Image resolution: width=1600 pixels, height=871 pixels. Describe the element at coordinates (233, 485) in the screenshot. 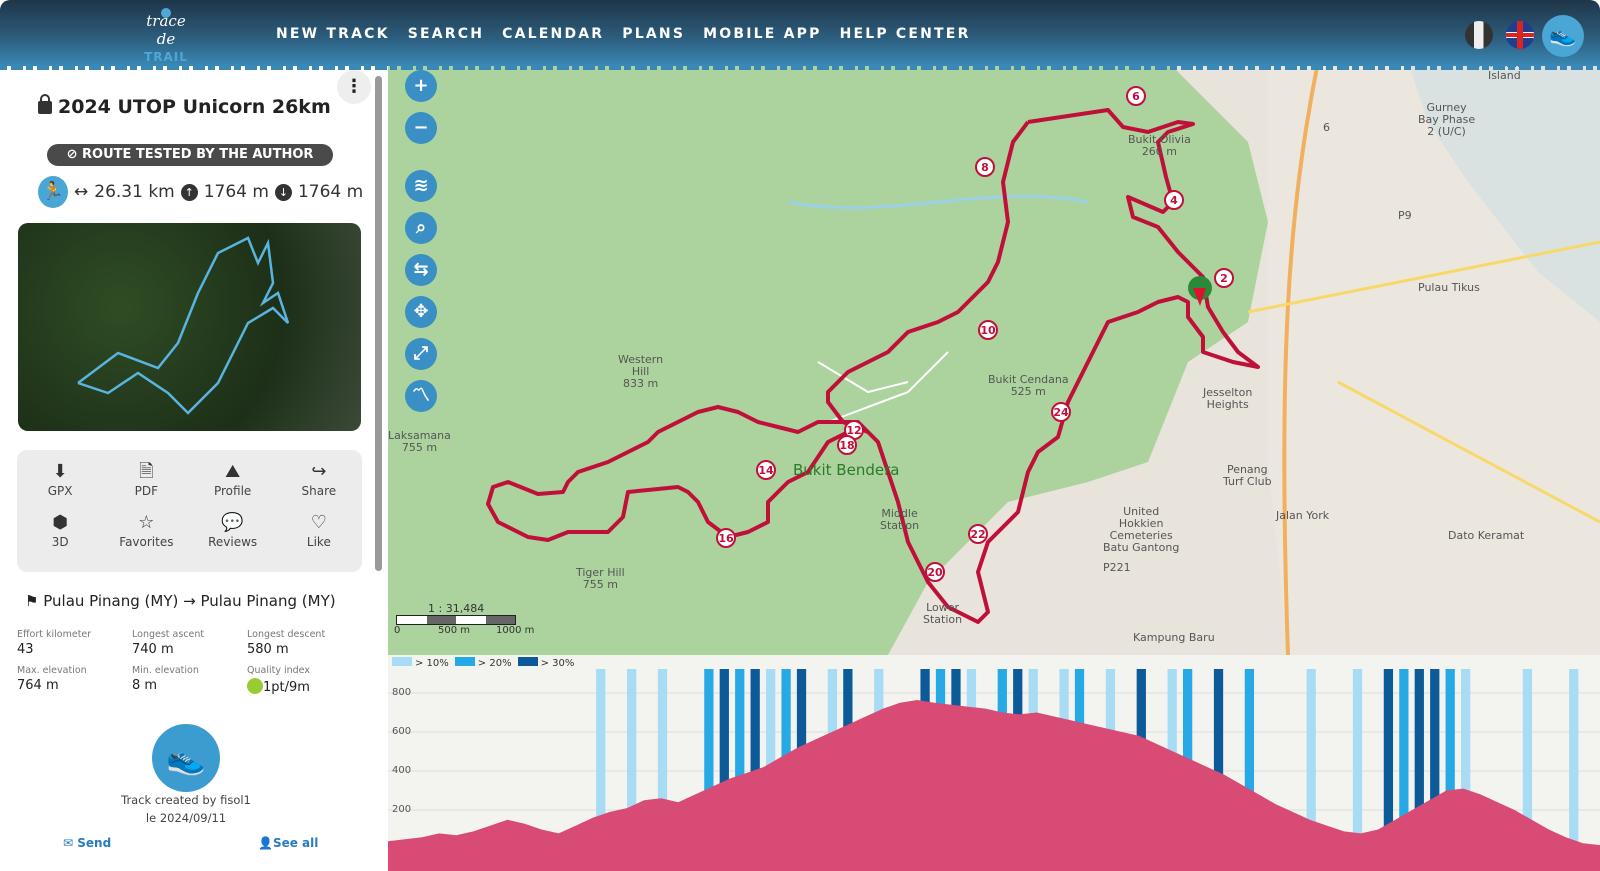

I see `profile-button: ⛰ Profile` at that location.